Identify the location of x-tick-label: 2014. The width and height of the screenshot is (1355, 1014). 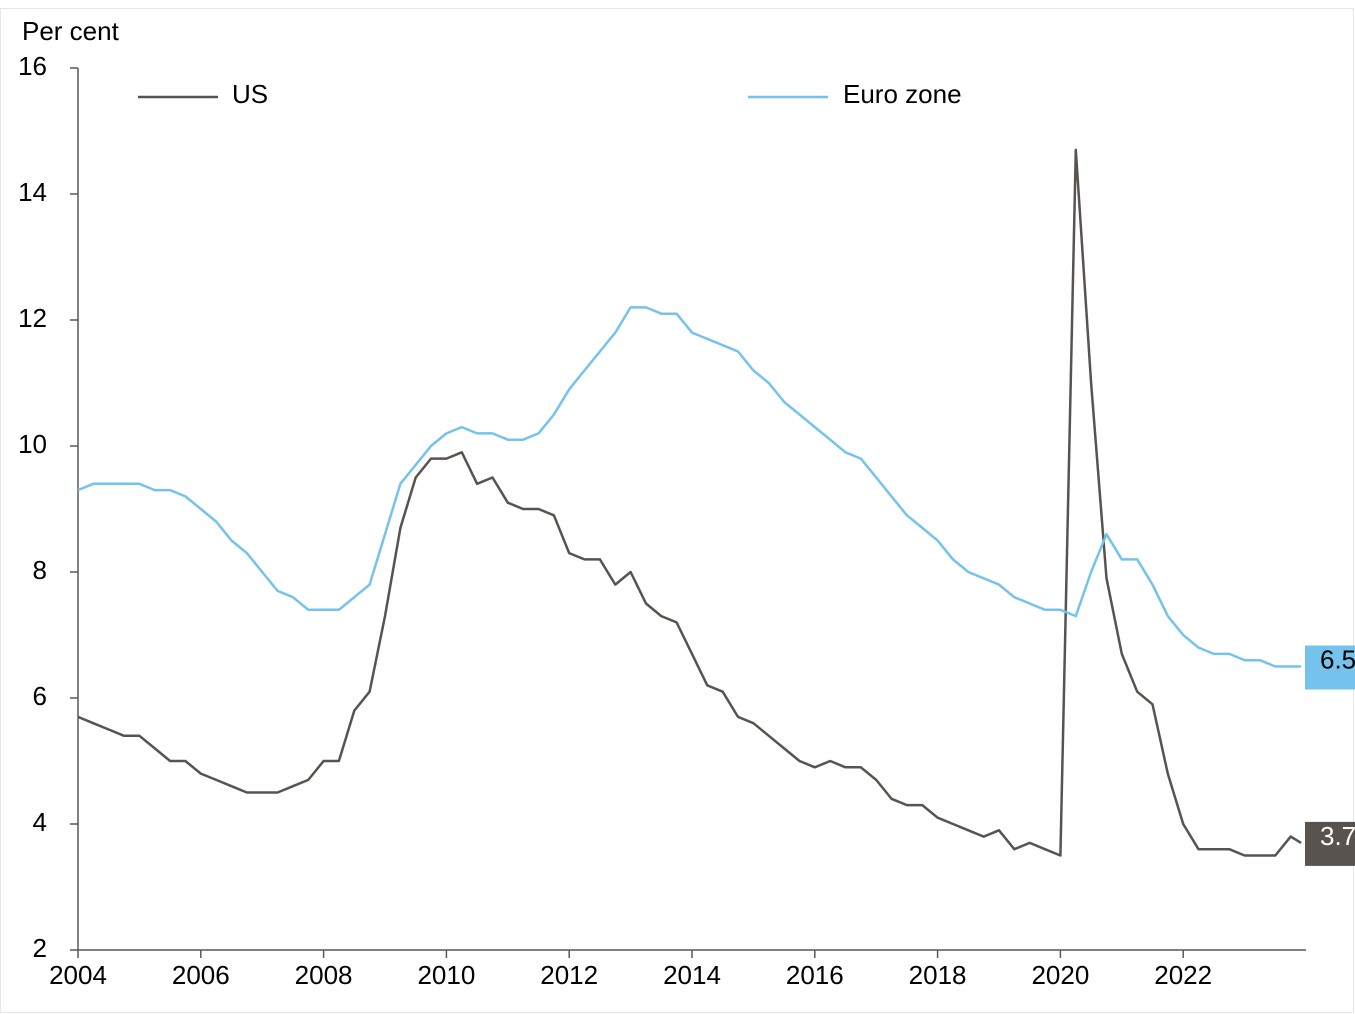
(692, 975).